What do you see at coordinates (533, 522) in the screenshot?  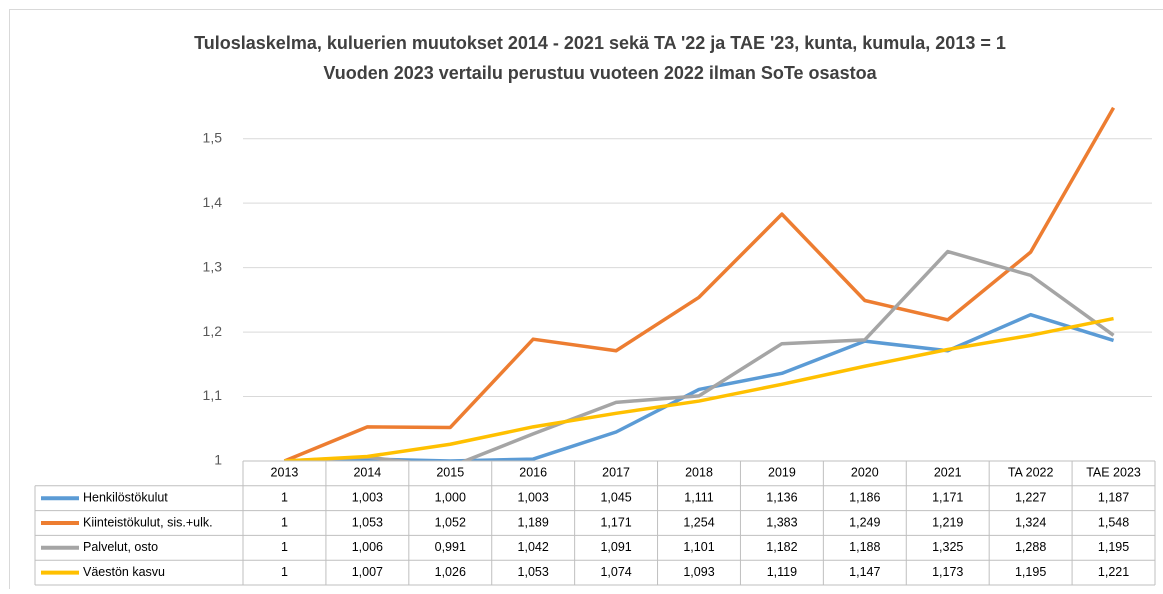 I see `table-value: 1,189` at bounding box center [533, 522].